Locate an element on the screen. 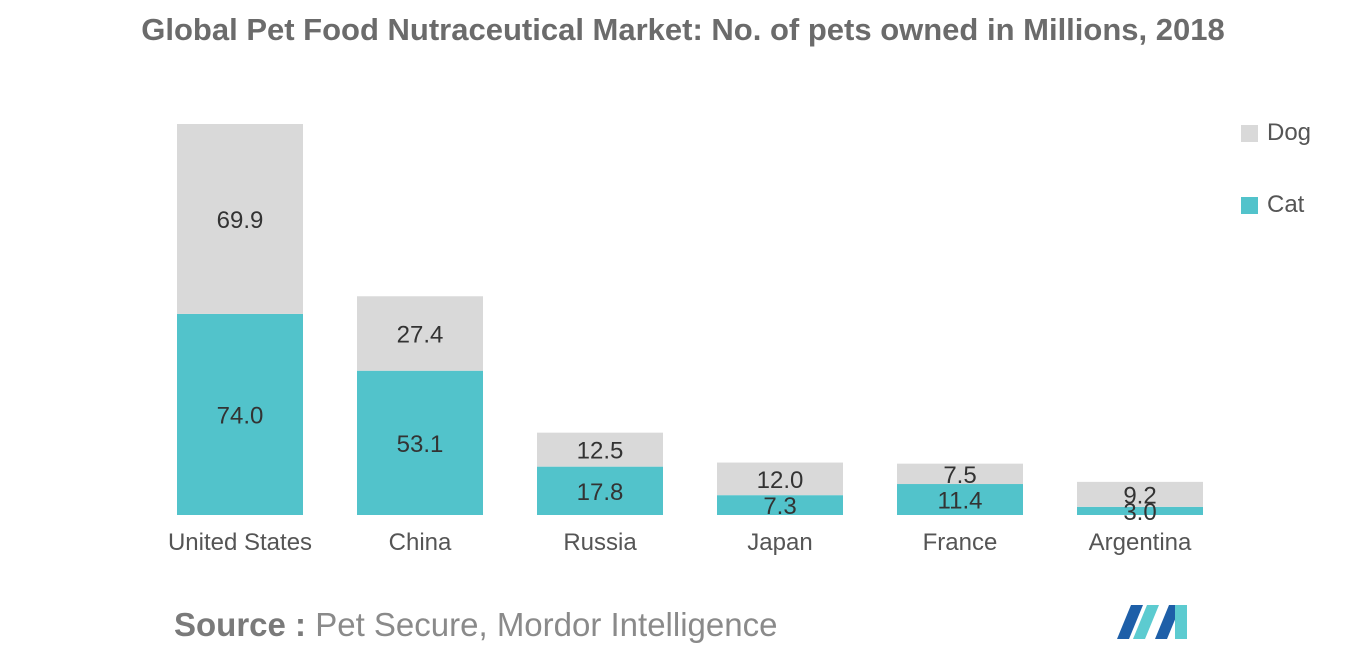  data-label-dog-united-states: 69.9 is located at coordinates (240, 220).